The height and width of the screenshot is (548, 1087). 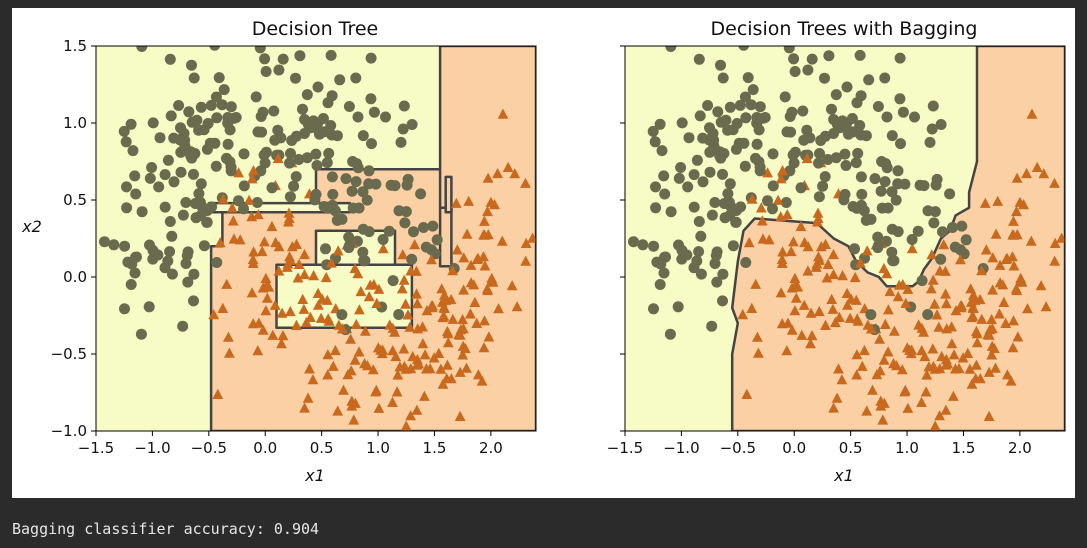 What do you see at coordinates (907, 448) in the screenshot?
I see `x-tick-label: 1.0` at bounding box center [907, 448].